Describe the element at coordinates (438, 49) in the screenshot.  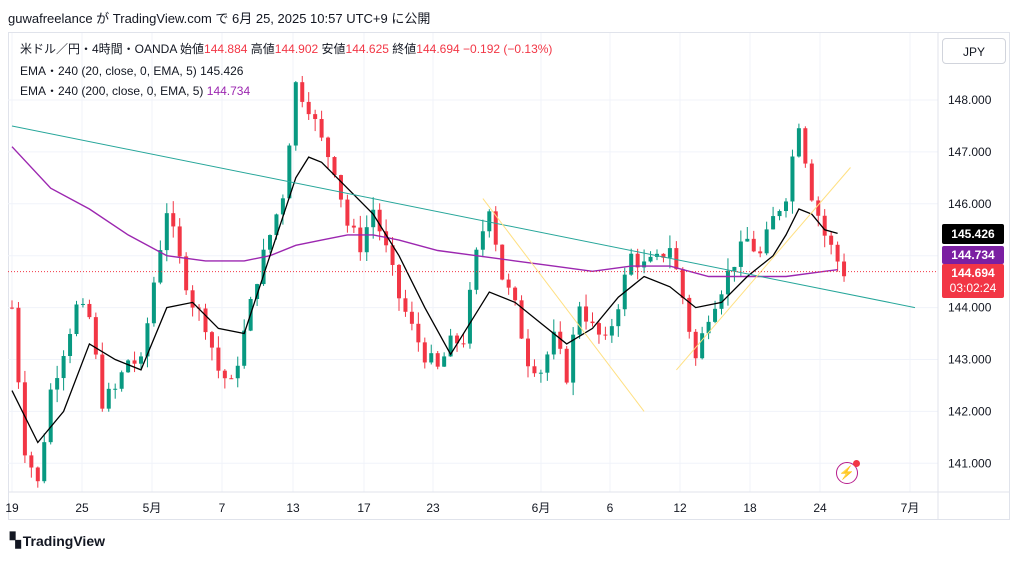
I see `close-value: 144.694` at that location.